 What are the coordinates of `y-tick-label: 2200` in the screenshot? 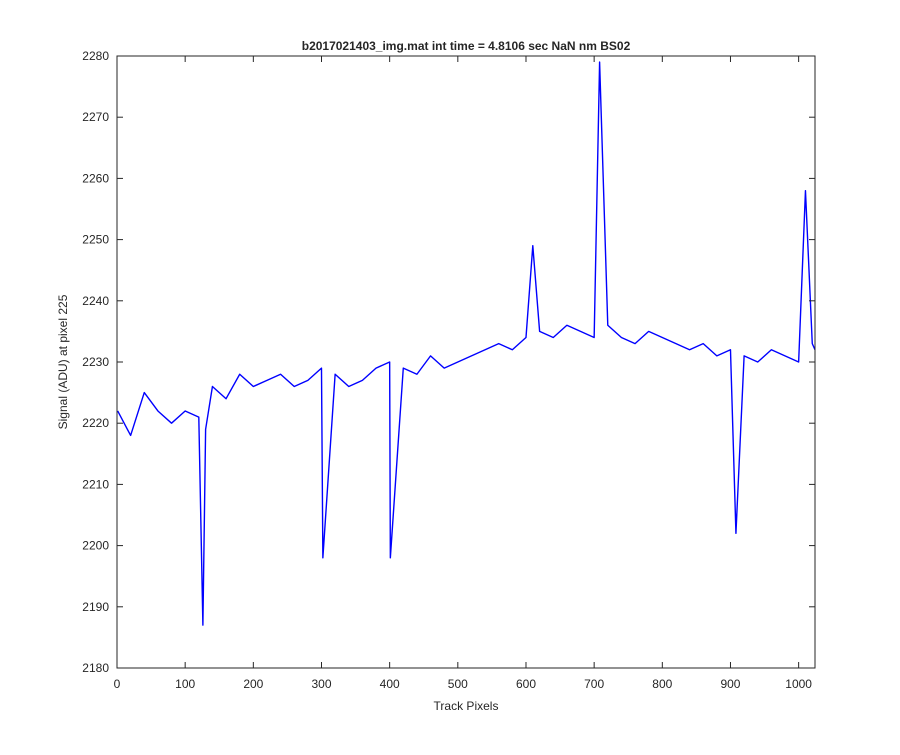 It's located at (95, 546).